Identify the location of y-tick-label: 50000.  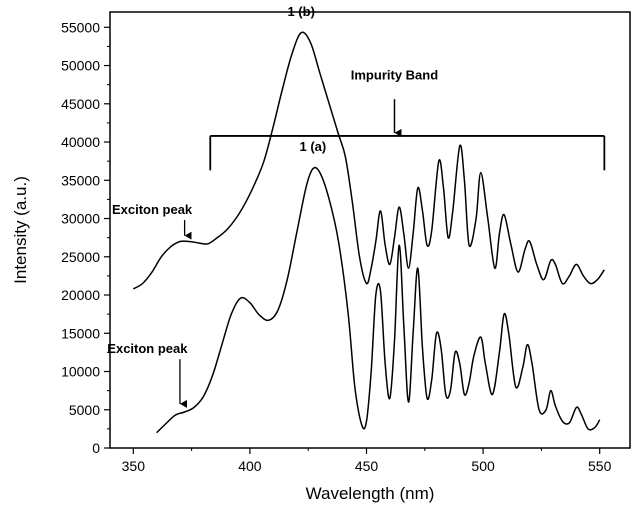
(80, 66).